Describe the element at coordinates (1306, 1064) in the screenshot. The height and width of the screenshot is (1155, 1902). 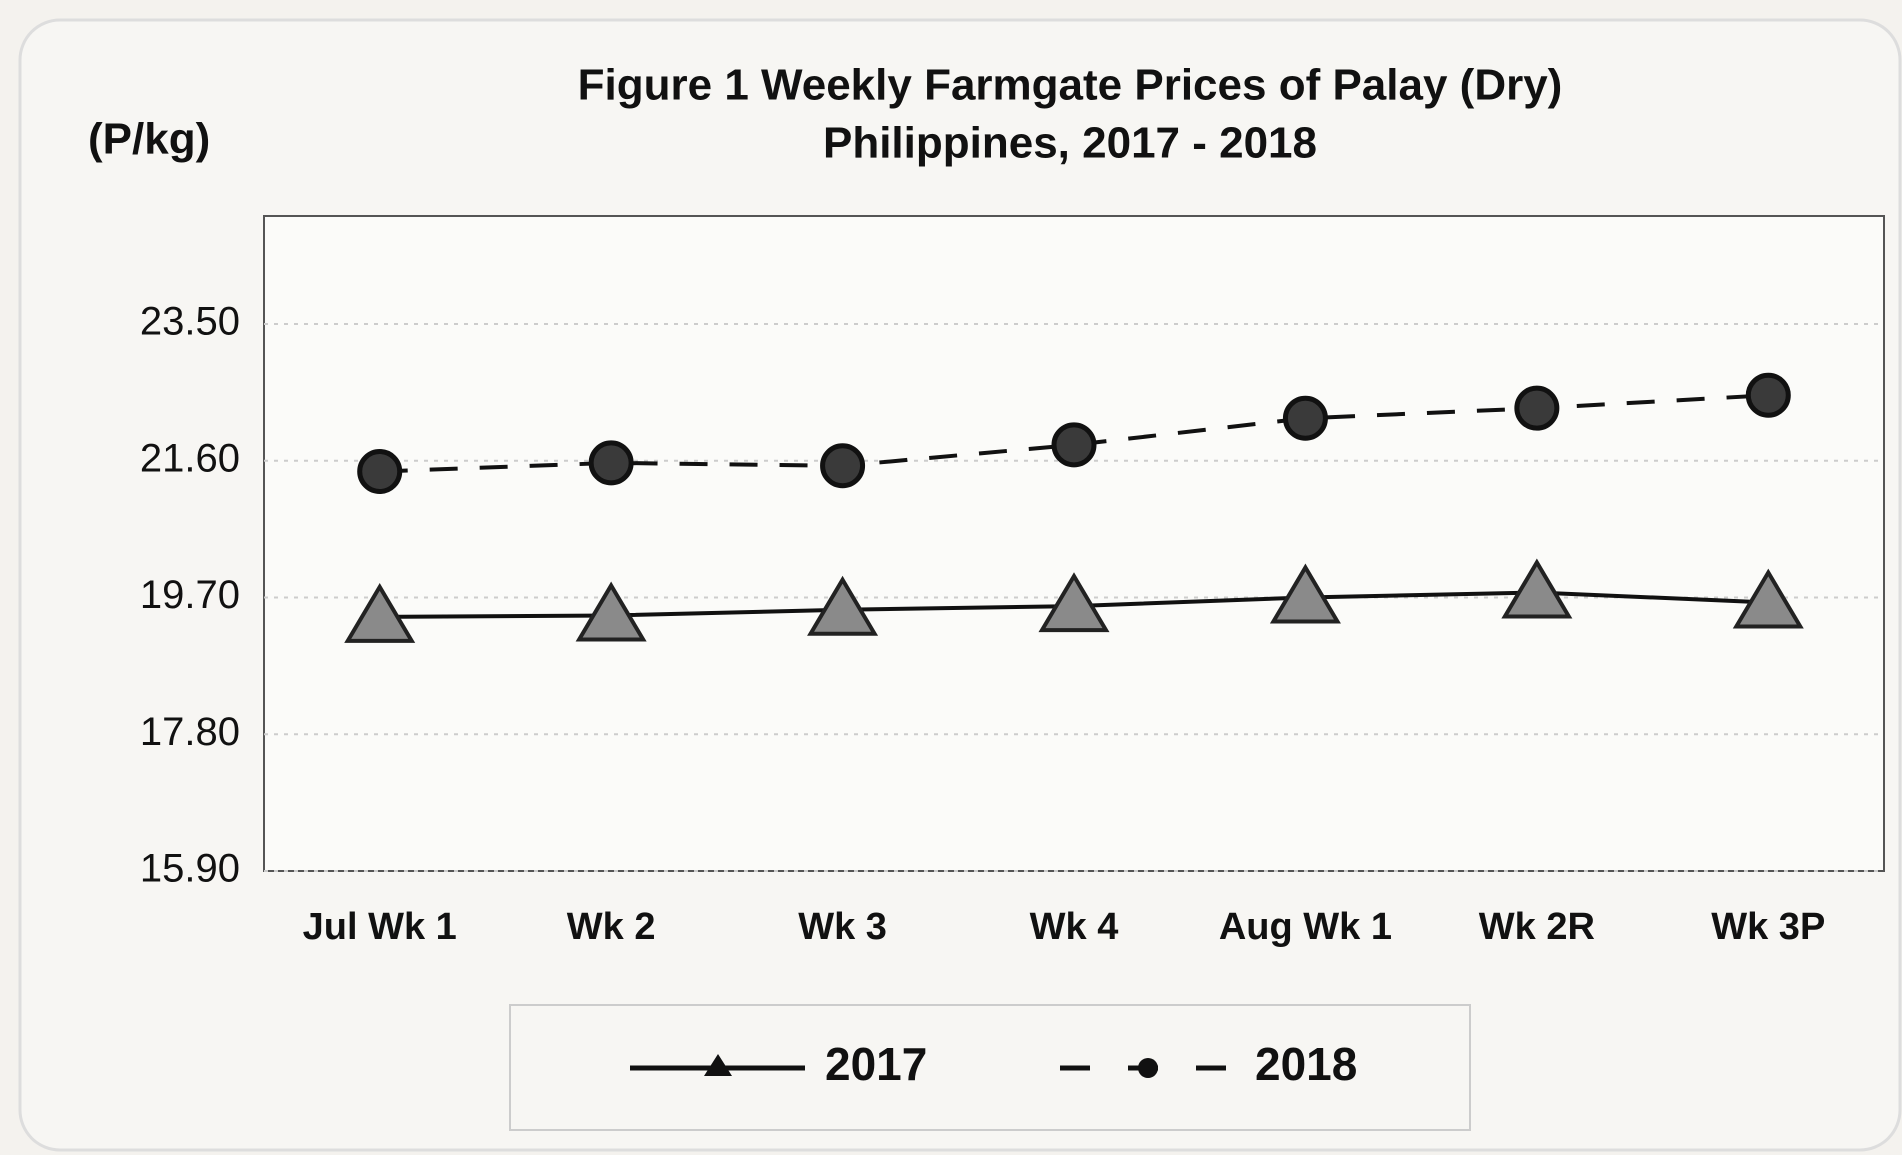
I see `legend-label: 2018` at that location.